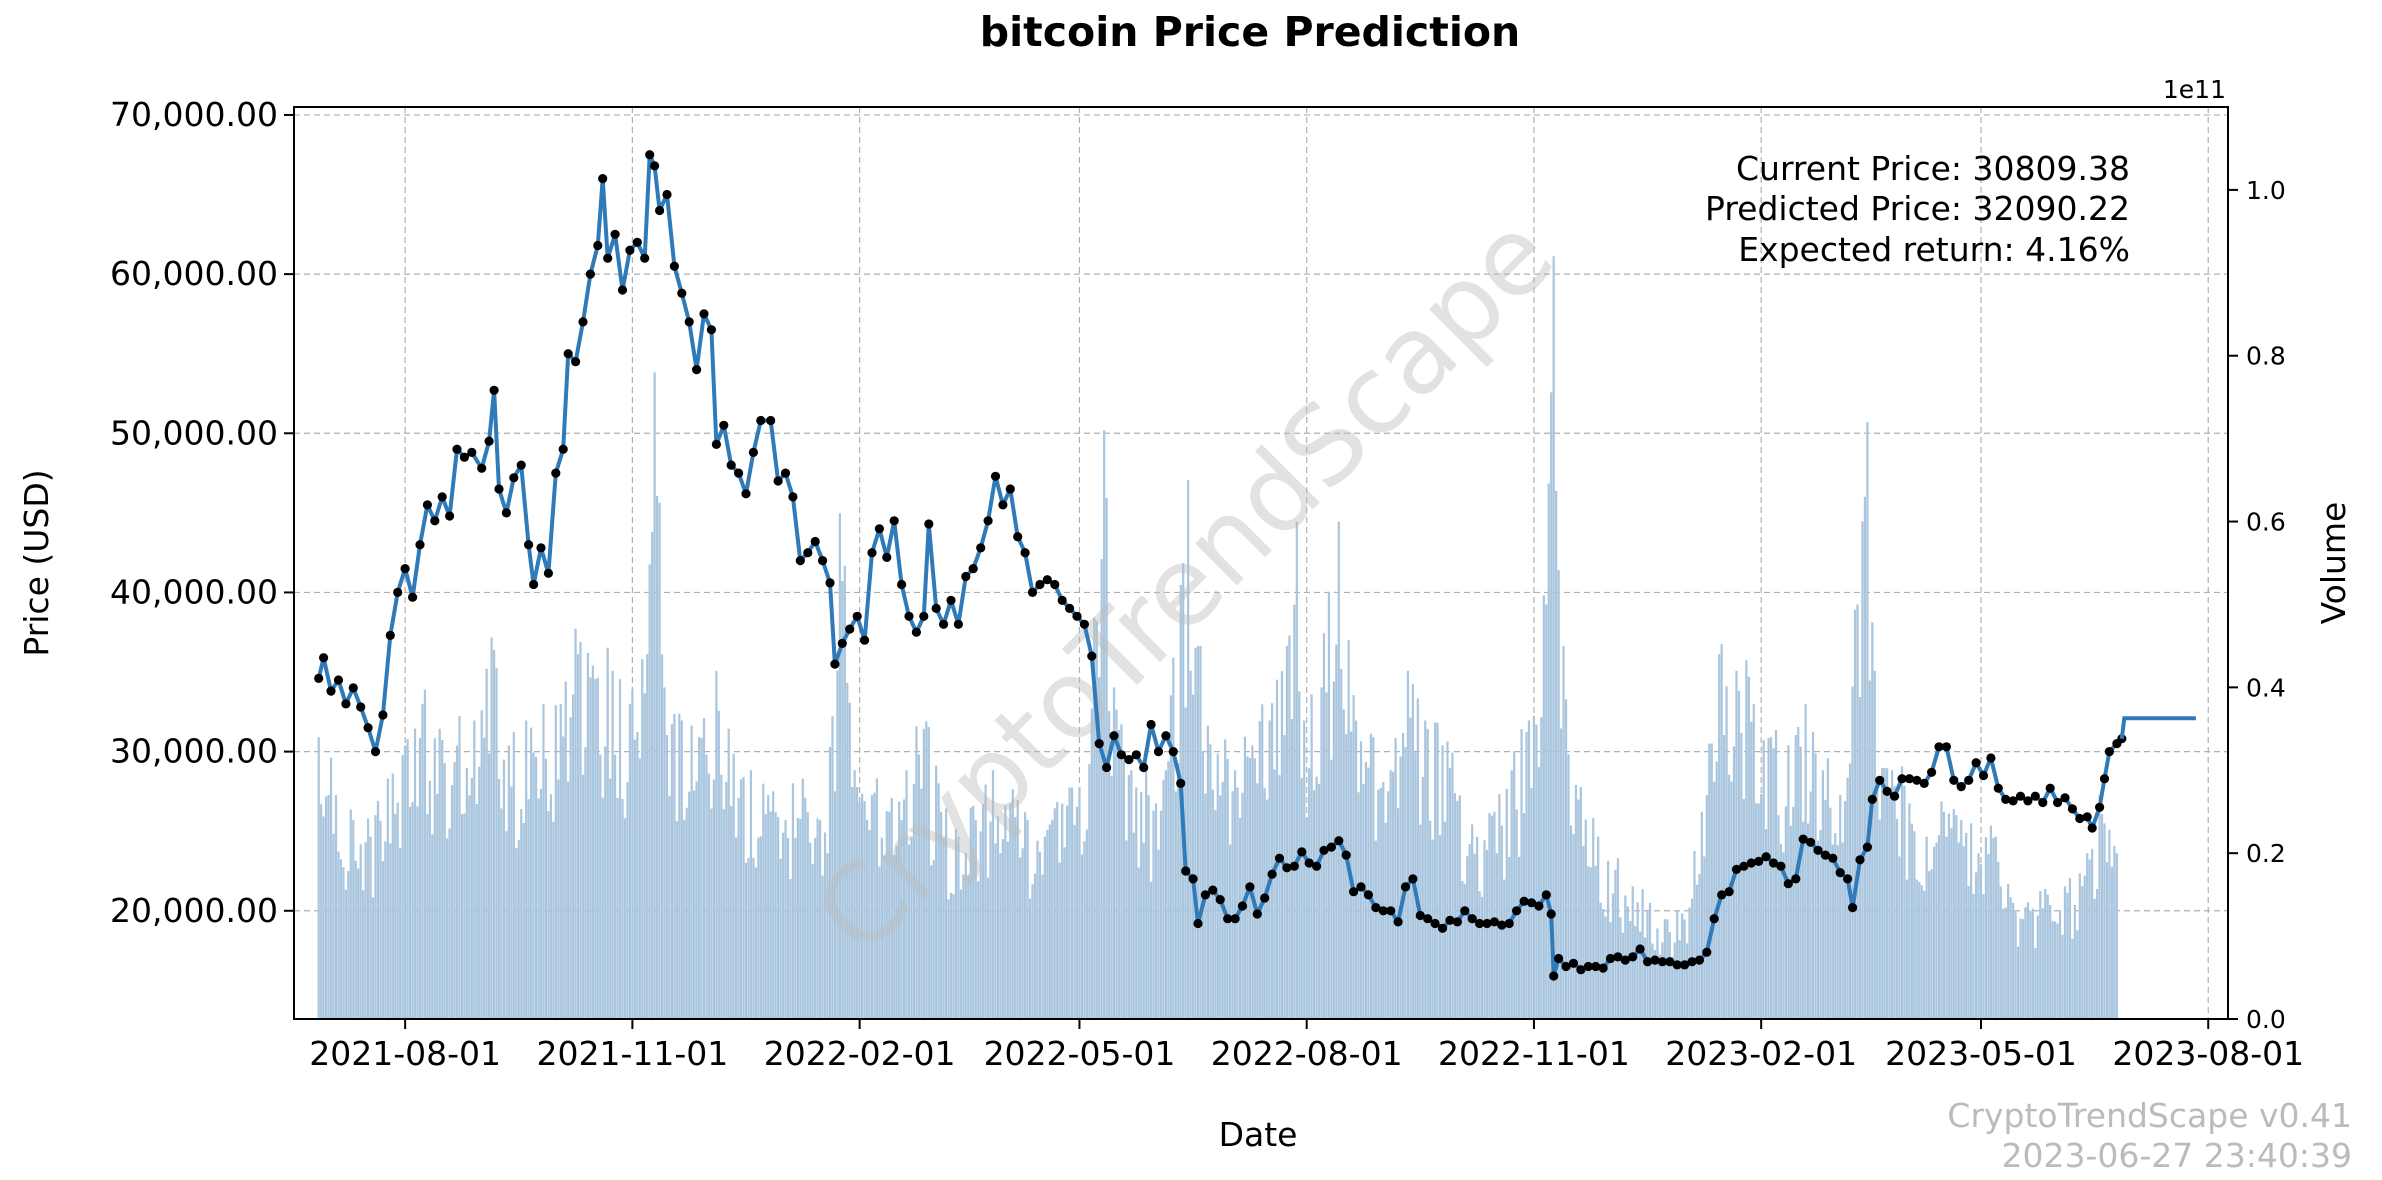 This screenshot has width=2382, height=1180. I want to click on x-tick-label: 2023-02-01, so click(1761, 1053).